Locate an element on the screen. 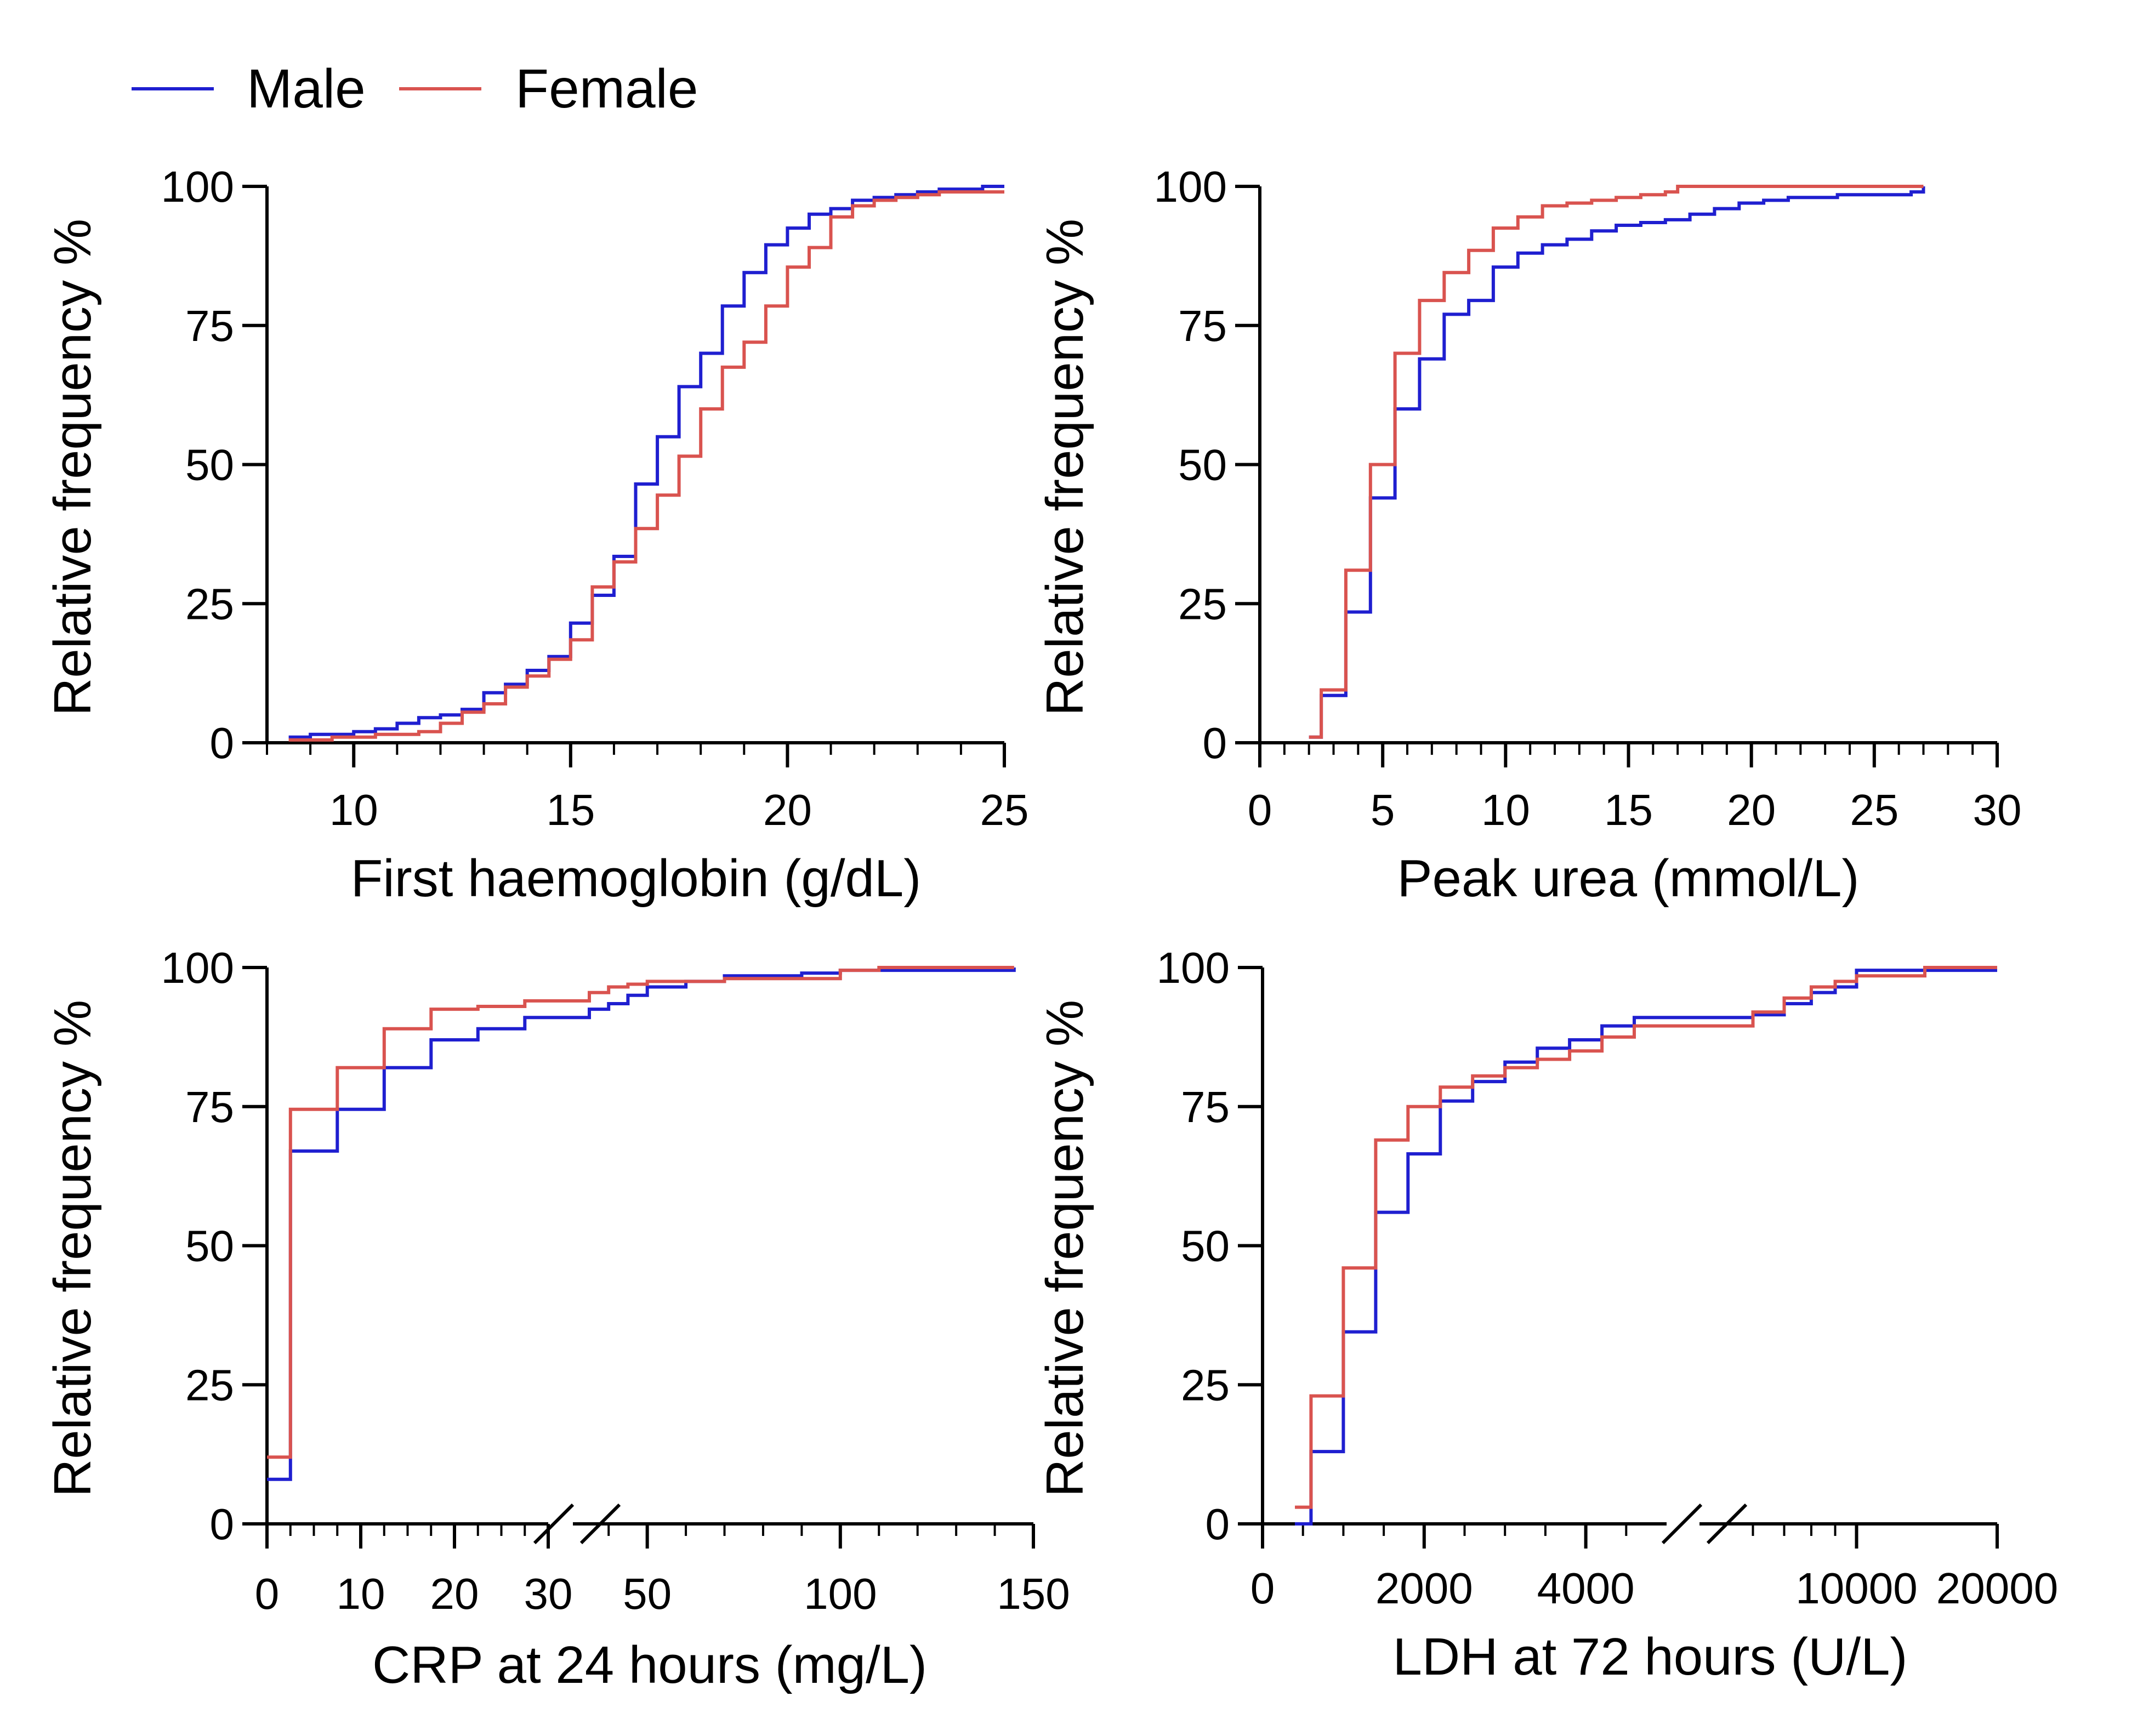 The width and height of the screenshot is (2143, 1736). x-tick-label: 100 is located at coordinates (840, 1593).